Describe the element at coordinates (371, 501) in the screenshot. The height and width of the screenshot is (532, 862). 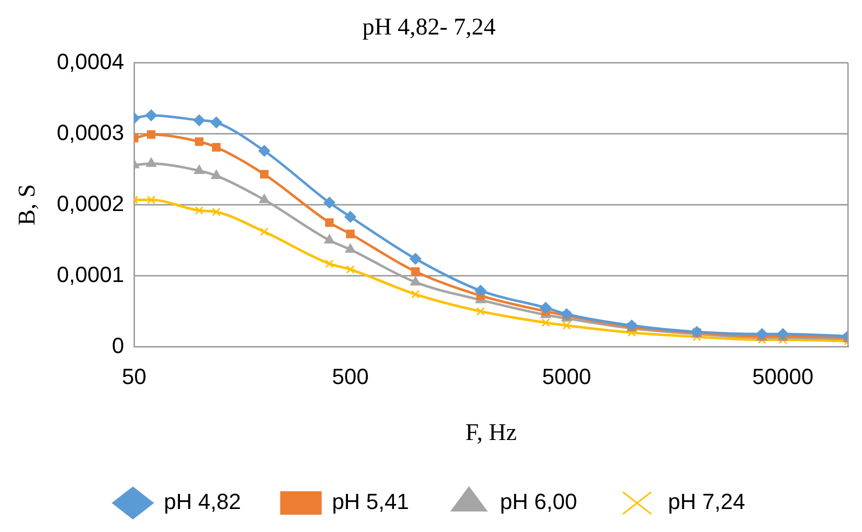
I see `legend-label: pH 5,41` at that location.